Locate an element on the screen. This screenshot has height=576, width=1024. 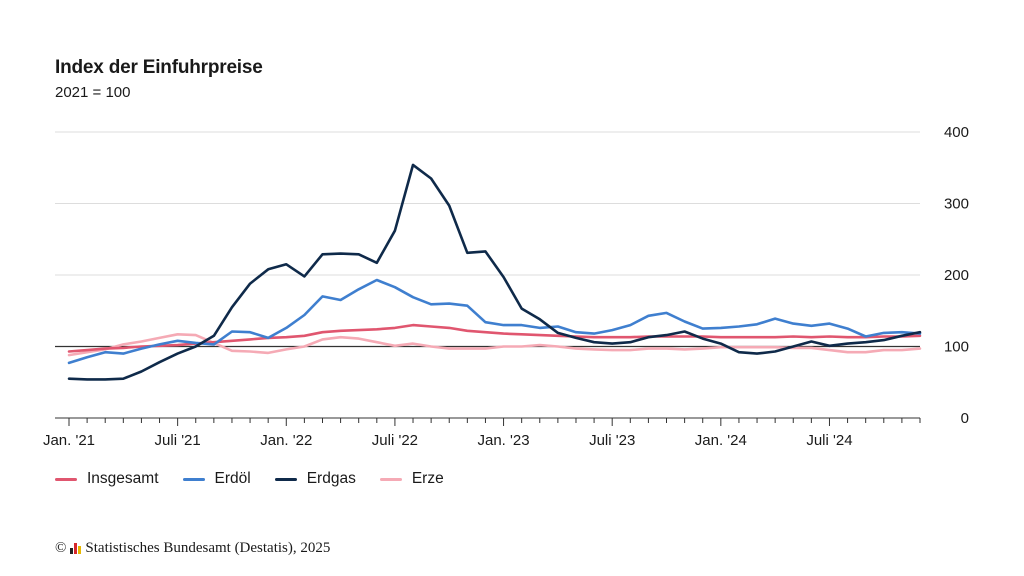
chart-title: Index der Einfuhrpreise is located at coordinates (159, 67).